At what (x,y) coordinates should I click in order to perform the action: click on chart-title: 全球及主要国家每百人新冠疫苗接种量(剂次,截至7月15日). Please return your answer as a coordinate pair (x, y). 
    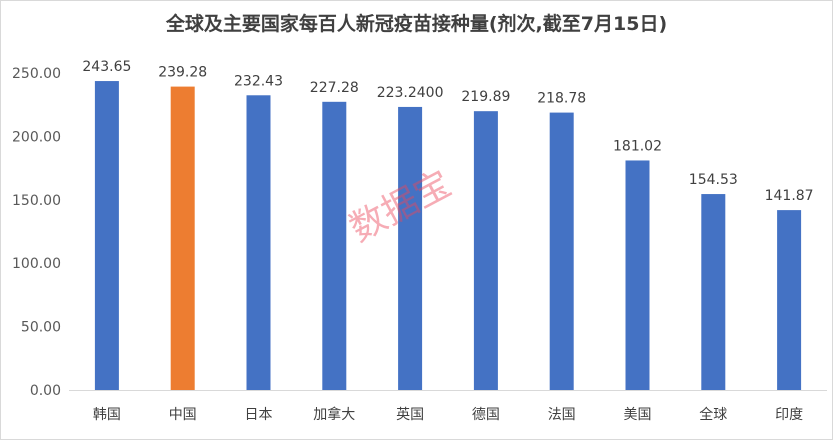
    Looking at the image, I should click on (416, 24).